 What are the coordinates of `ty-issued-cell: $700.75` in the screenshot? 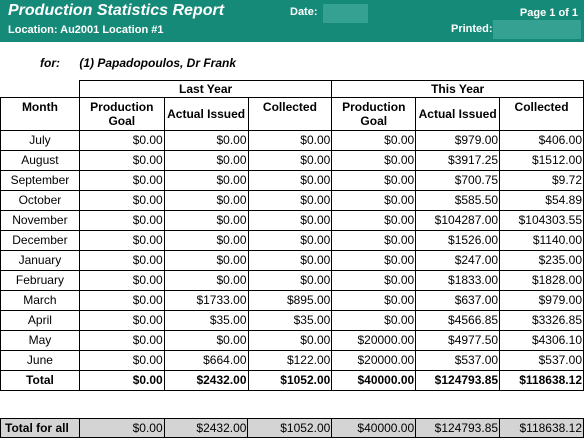 It's located at (458, 180).